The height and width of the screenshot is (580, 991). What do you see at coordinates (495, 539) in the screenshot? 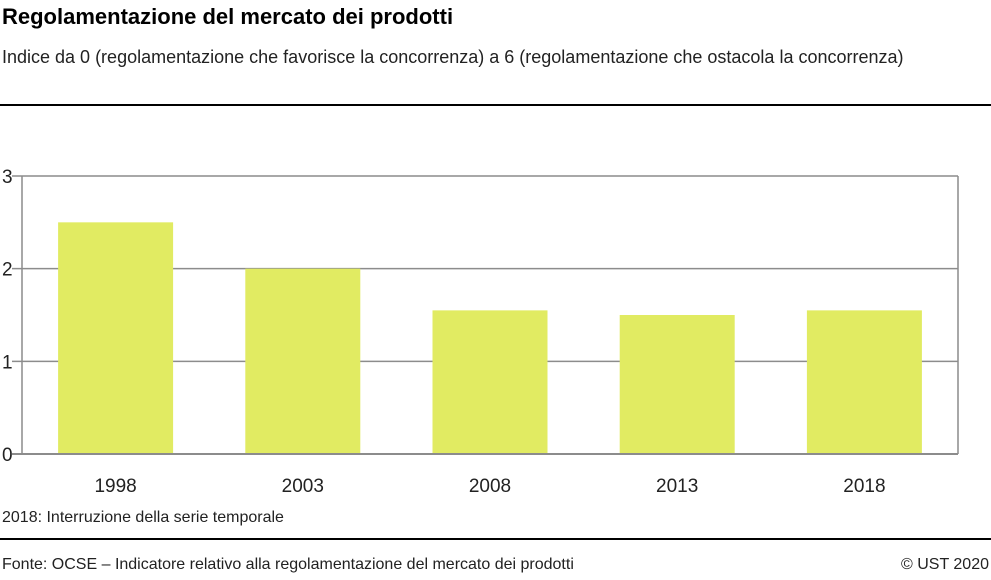
I see `footer-divider` at bounding box center [495, 539].